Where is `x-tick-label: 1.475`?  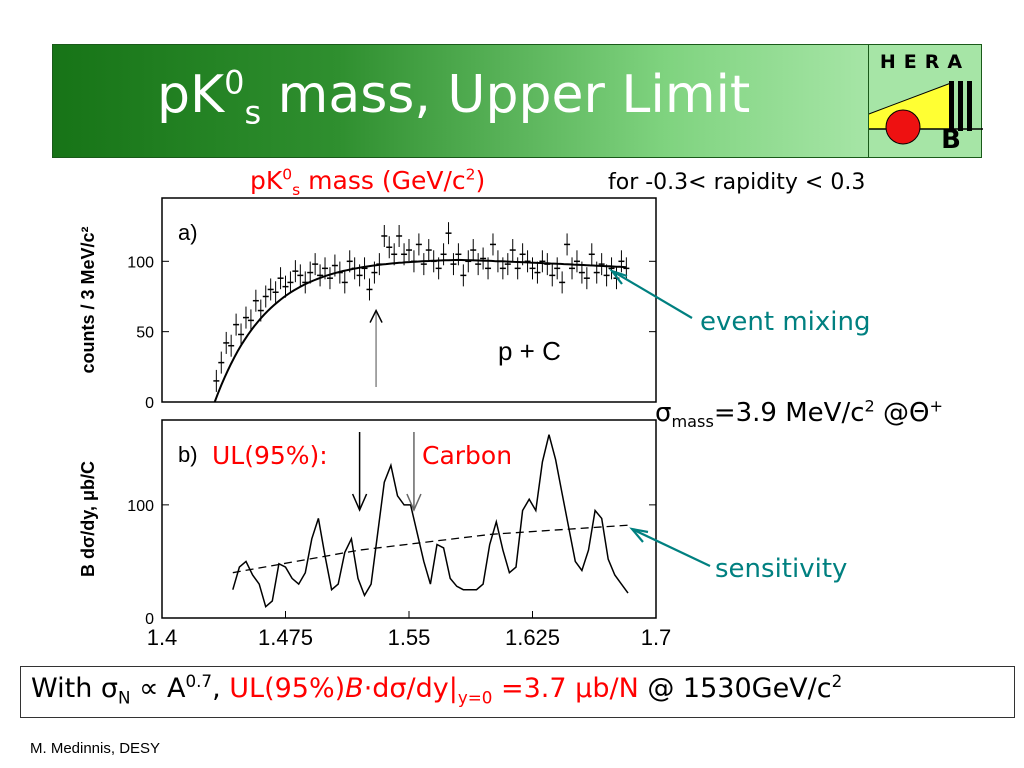 x-tick-label: 1.475 is located at coordinates (285, 637).